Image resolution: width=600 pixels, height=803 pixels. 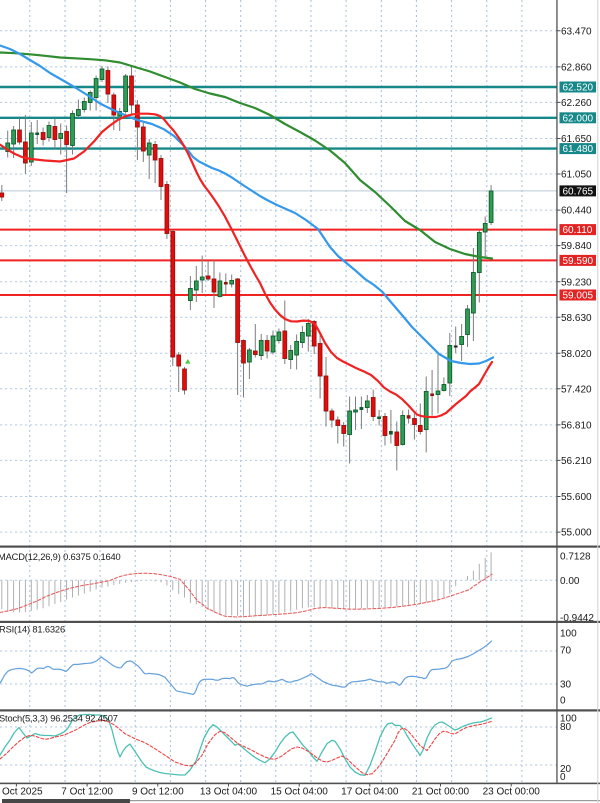 What do you see at coordinates (22, 792) in the screenshot?
I see `svg-text: Oct 2025` at bounding box center [22, 792].